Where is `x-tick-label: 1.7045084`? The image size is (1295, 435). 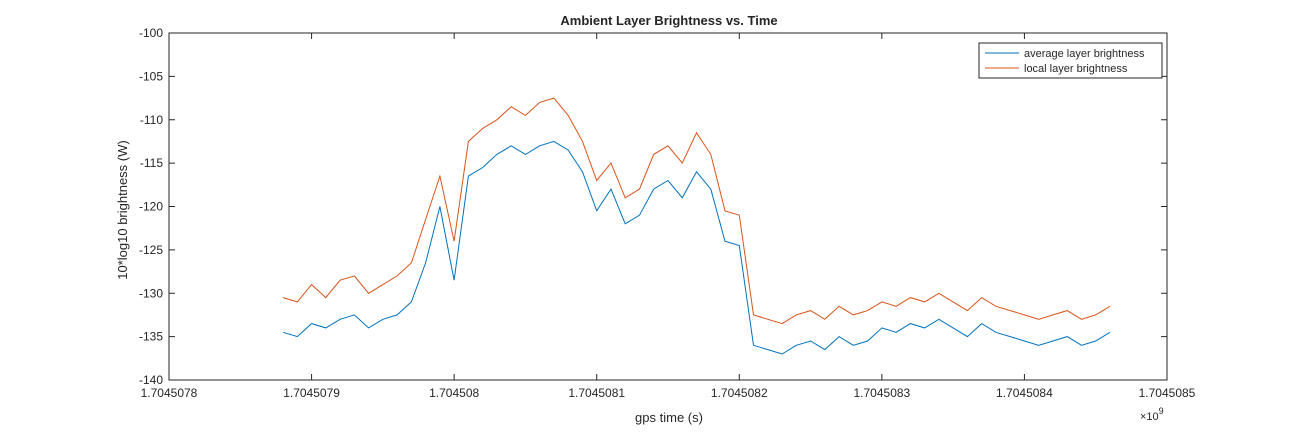
x-tick-label: 1.7045084 is located at coordinates (1024, 393).